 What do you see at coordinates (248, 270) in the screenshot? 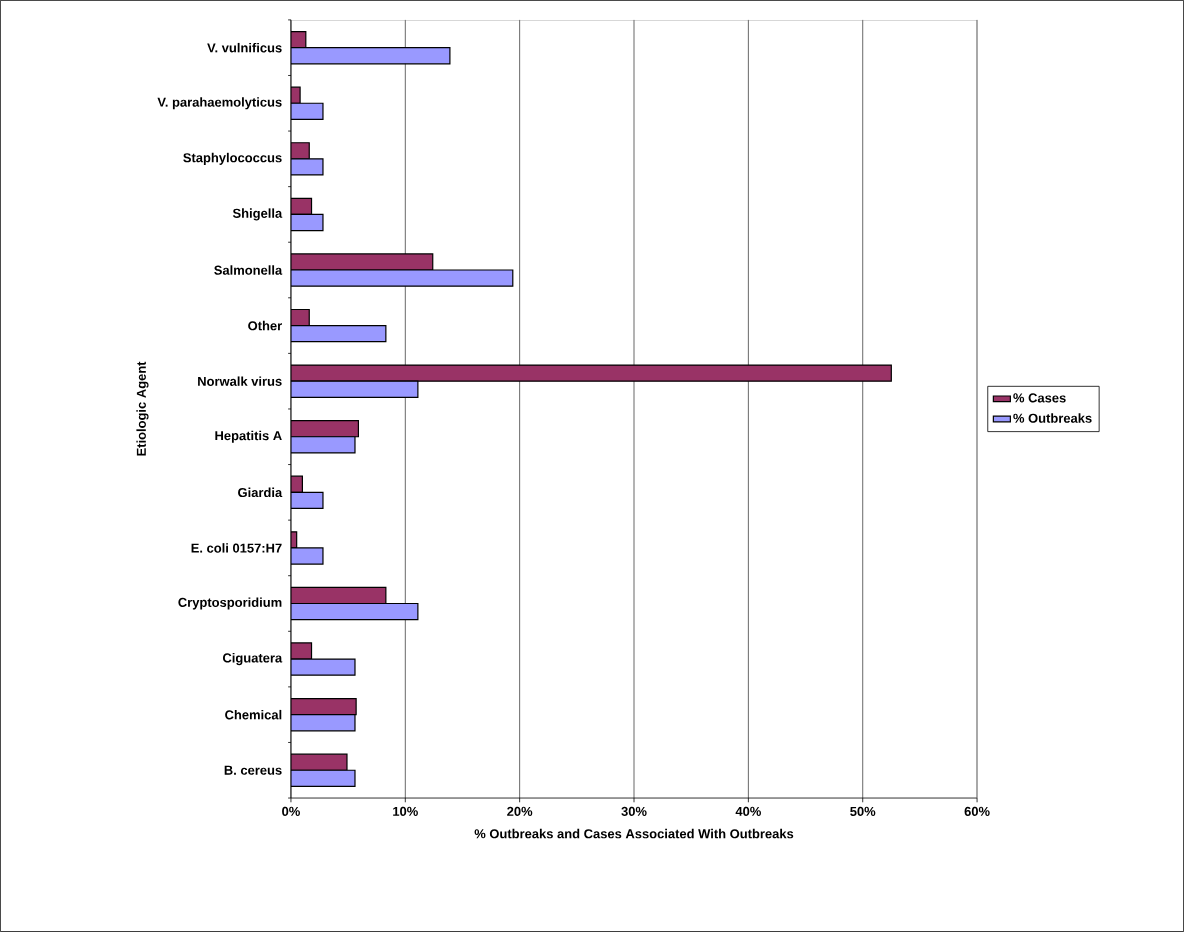
I see `y-tick-label: Salmonella` at bounding box center [248, 270].